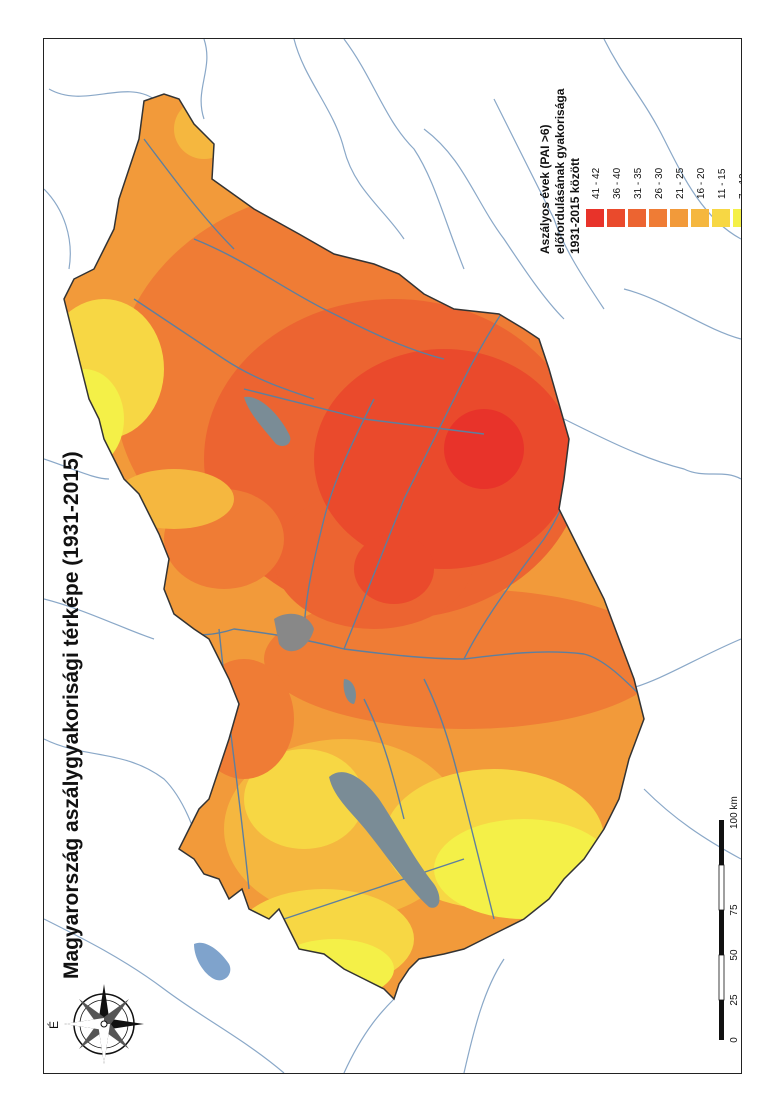  Describe the element at coordinates (734, 1000) in the screenshot. I see `scale-tick-label: 25` at that location.